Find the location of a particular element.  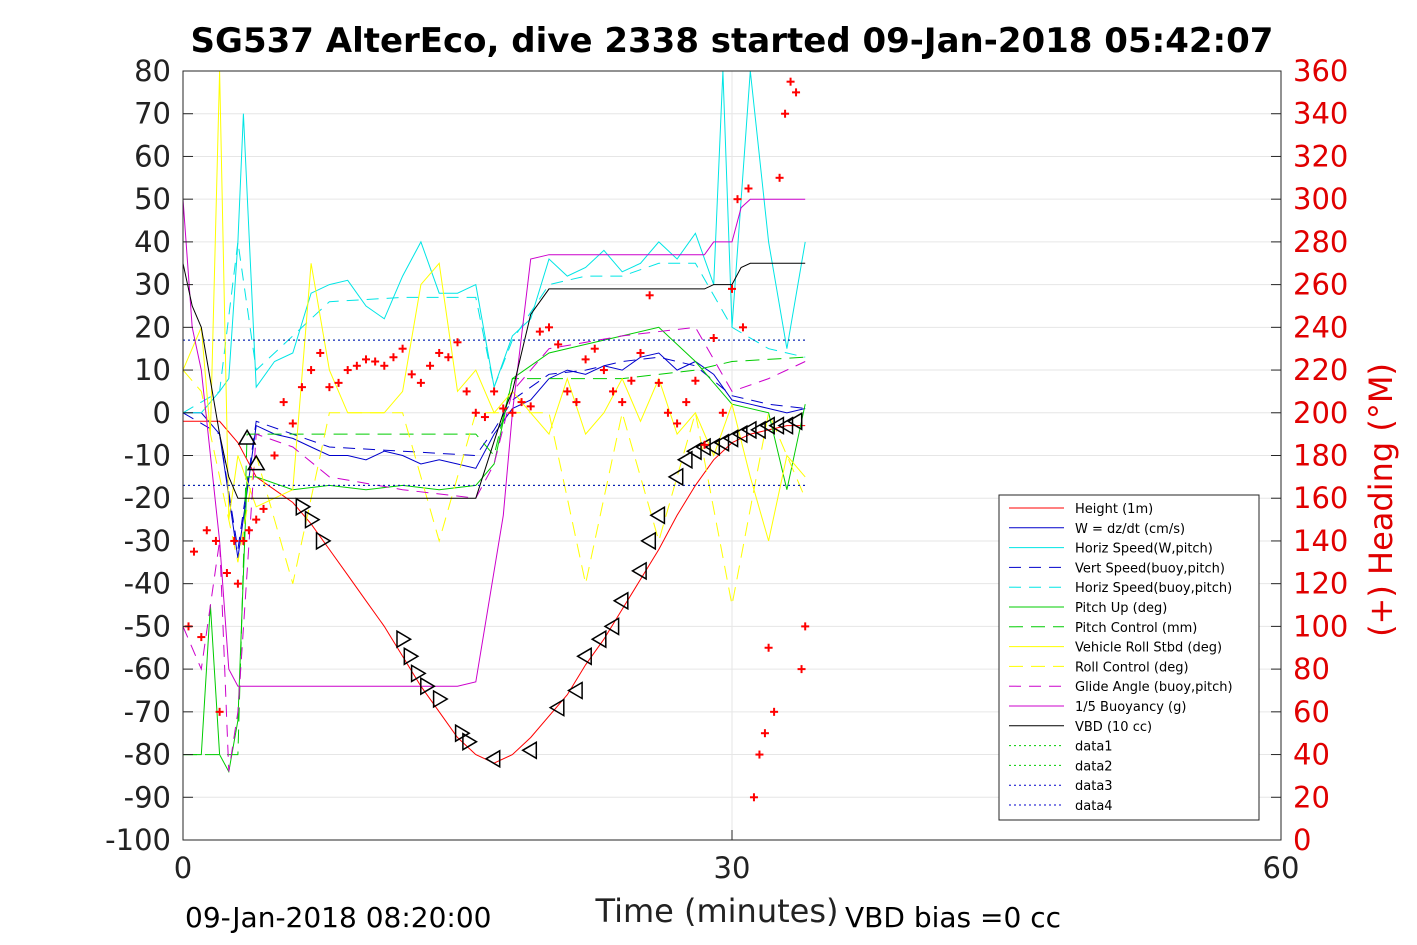

legend-label: VBD (10 cc) is located at coordinates (1113, 727).